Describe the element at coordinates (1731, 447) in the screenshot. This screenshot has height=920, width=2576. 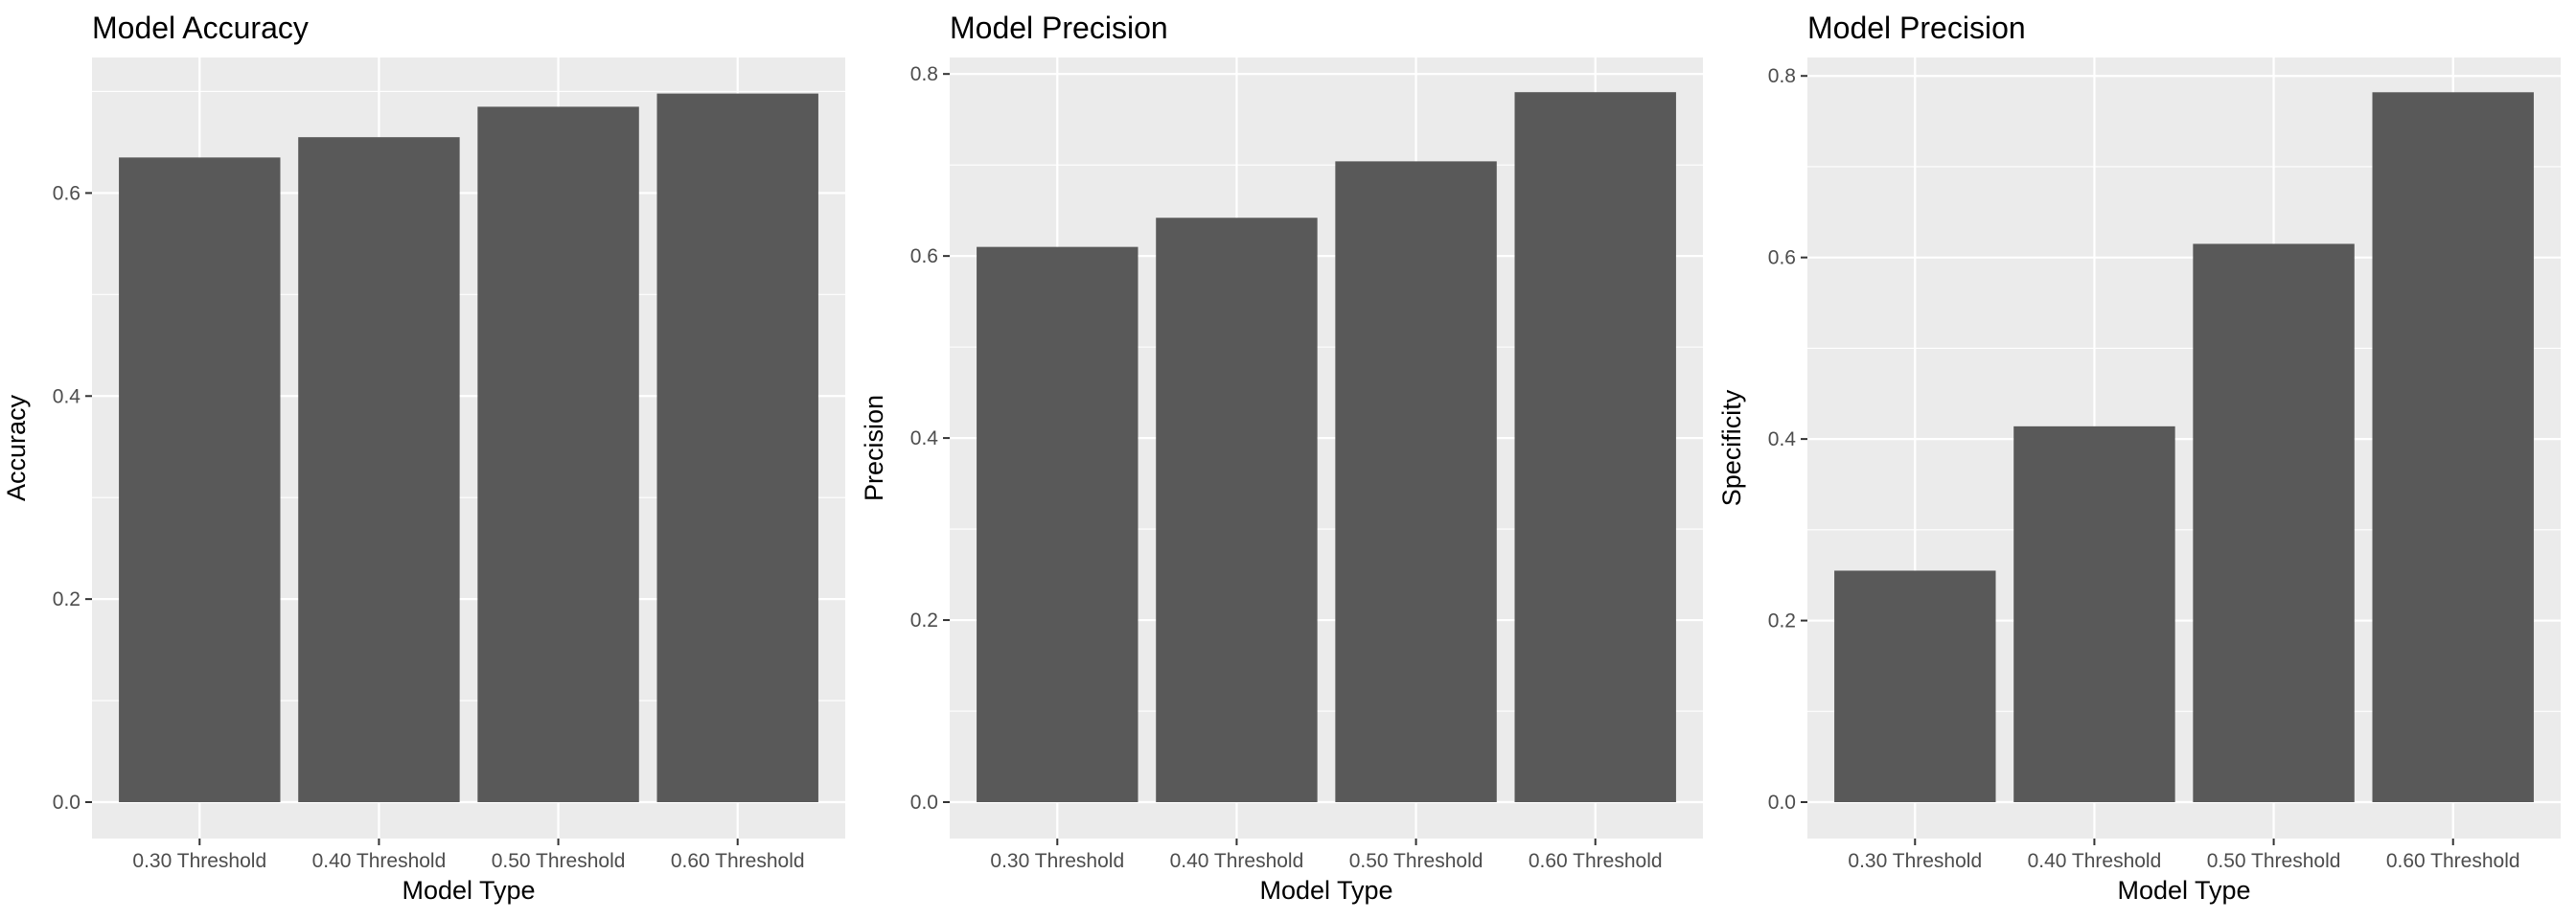
I see `y-axis-title: Specificity` at that location.